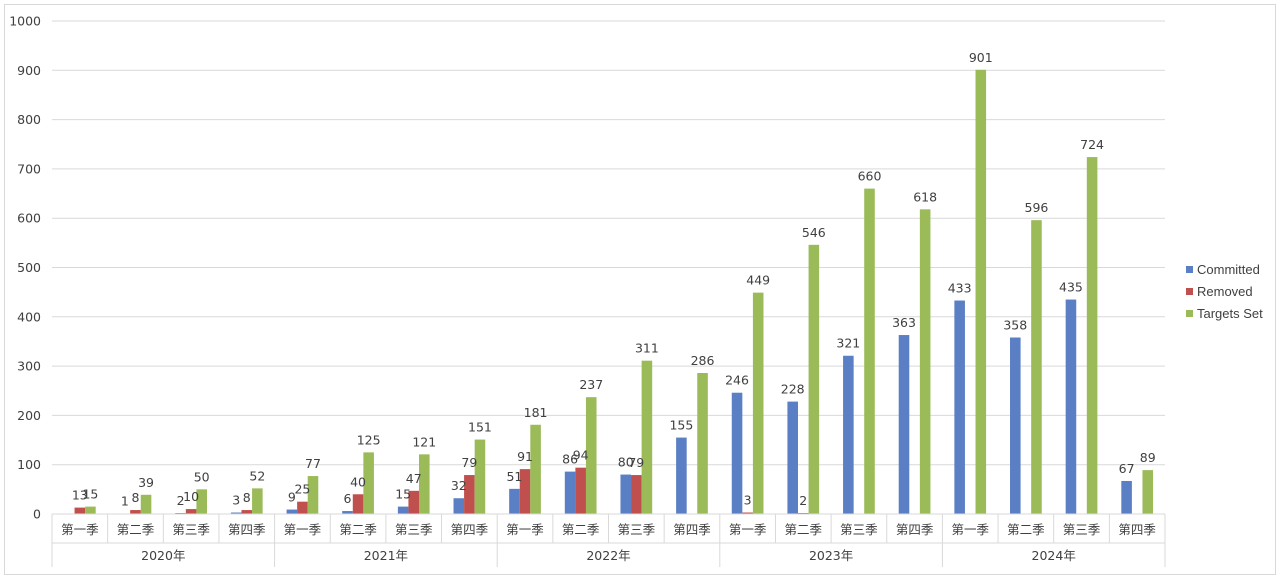 This screenshot has height=579, width=1280. Describe the element at coordinates (1015, 325) in the screenshot. I see `data-label-committed: 358` at that location.